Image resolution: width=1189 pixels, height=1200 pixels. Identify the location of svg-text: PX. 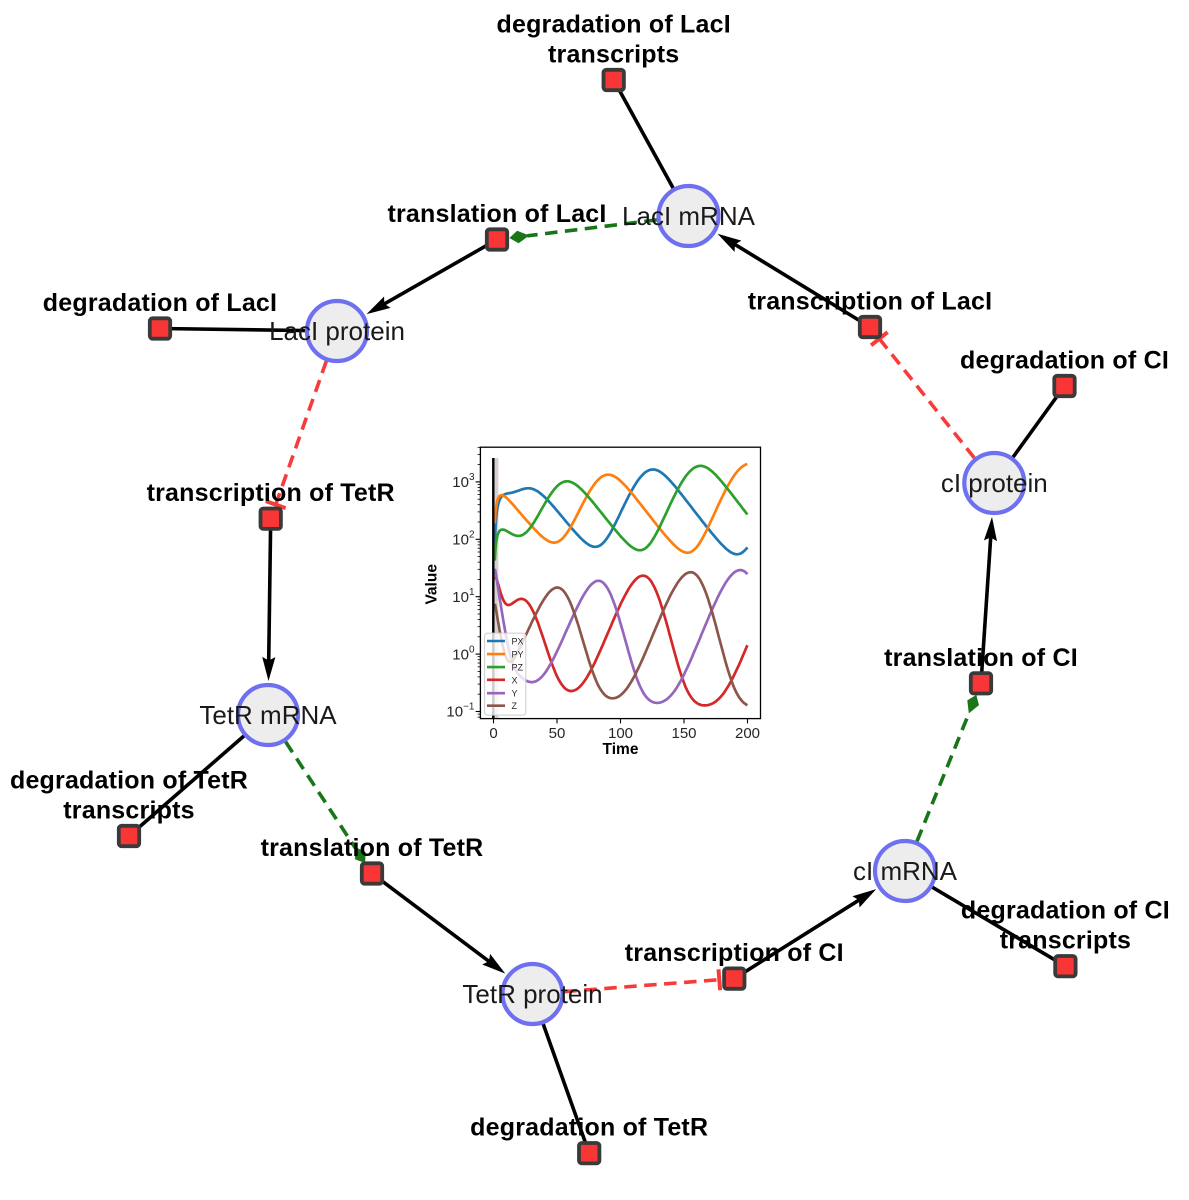
(518, 642).